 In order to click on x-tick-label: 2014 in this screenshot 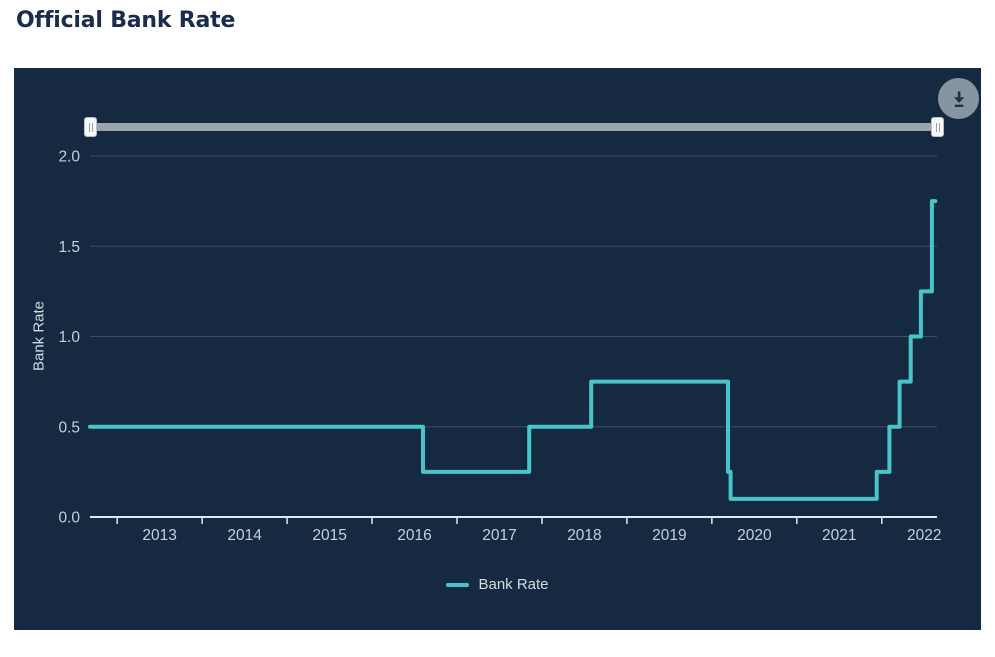, I will do `click(244, 535)`.